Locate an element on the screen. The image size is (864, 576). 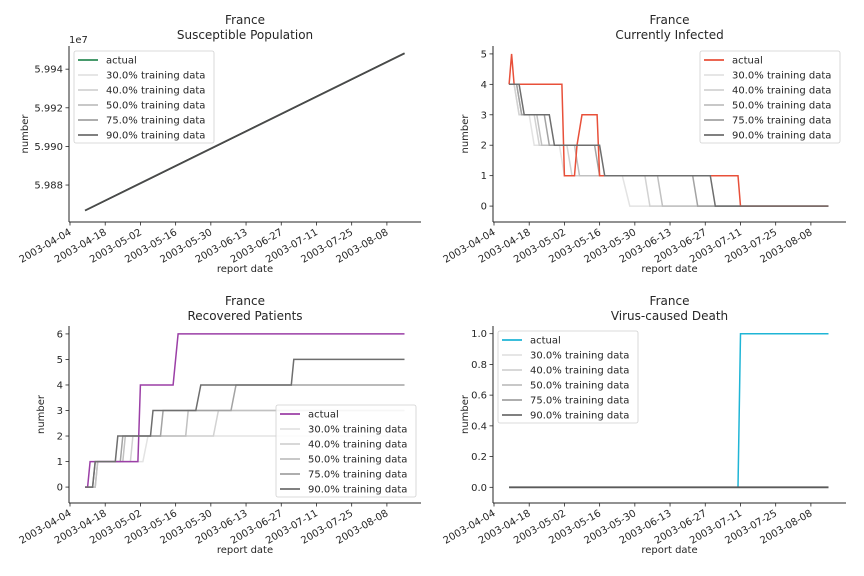
series-line-overlap is located at coordinates (244, 132).